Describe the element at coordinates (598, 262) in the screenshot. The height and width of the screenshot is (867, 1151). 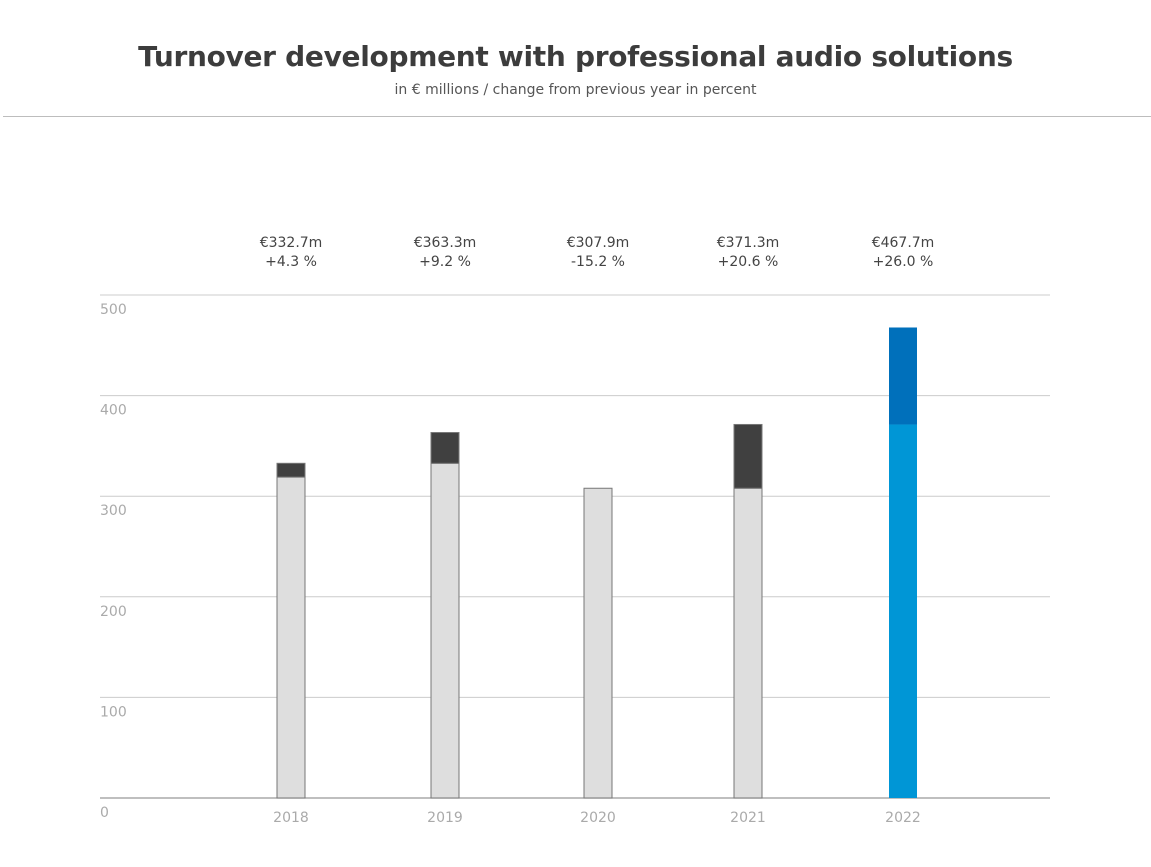
I see `change-label: -15.2 %` at that location.